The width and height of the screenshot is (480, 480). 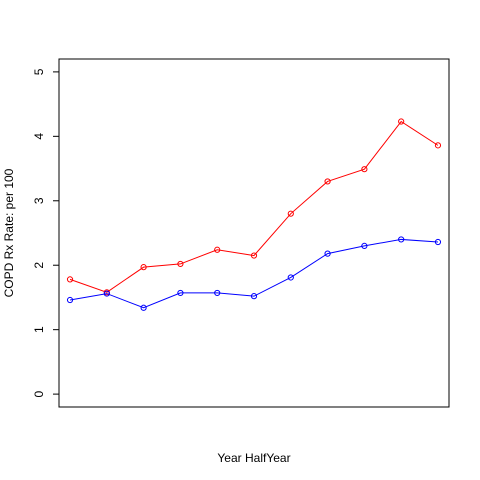 What do you see at coordinates (9, 232) in the screenshot?
I see `y-axis-label: COPD Rx Rate: per 100` at bounding box center [9, 232].